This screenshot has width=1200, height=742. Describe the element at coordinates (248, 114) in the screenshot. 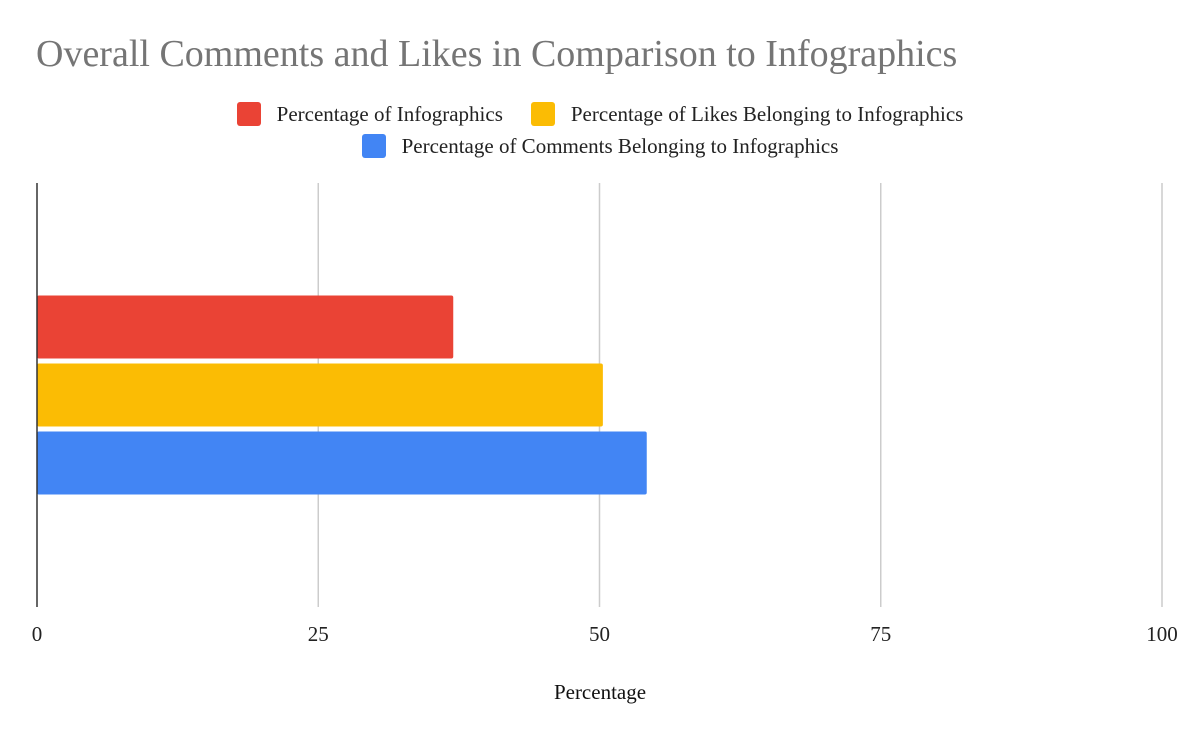

I see `legend-swatch-infographics` at that location.